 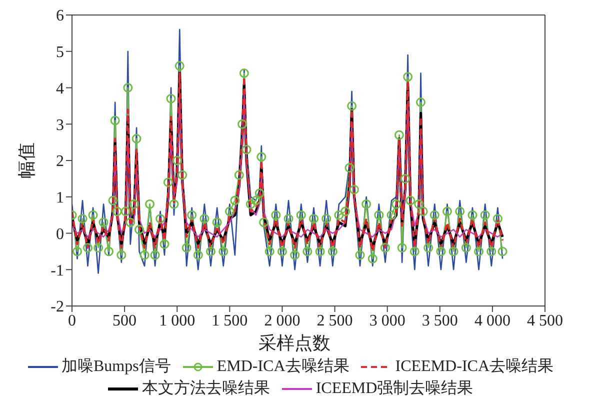 What do you see at coordinates (26, 160) in the screenshot?
I see `y-axis-title: 幅值` at bounding box center [26, 160].